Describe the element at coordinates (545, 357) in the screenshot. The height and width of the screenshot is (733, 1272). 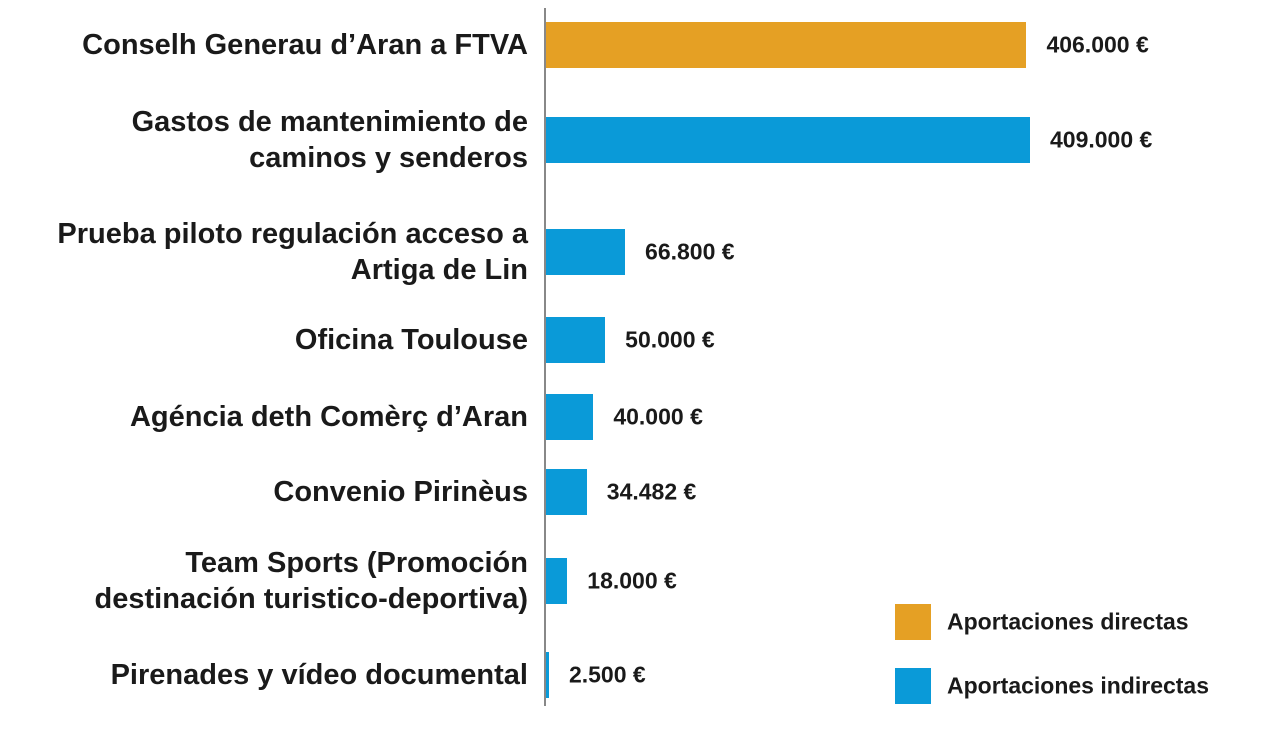
I see `axis-line` at that location.